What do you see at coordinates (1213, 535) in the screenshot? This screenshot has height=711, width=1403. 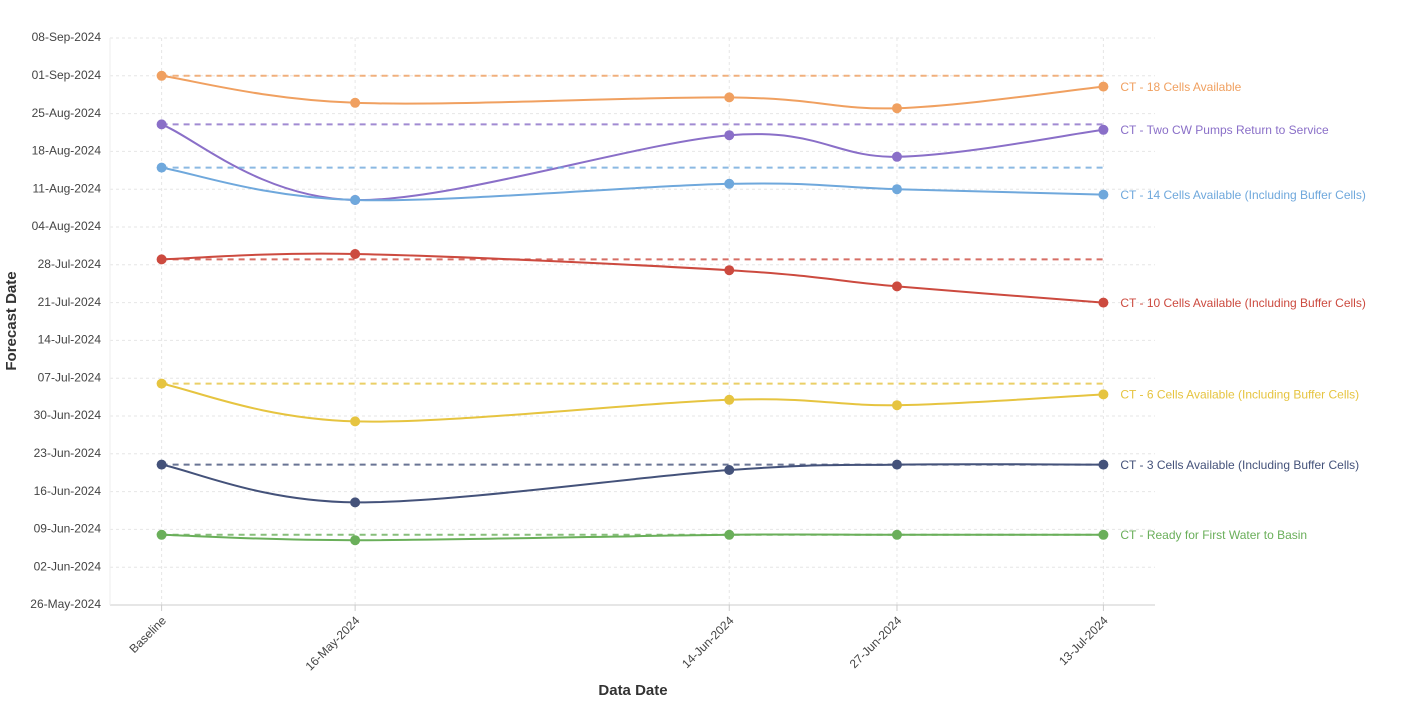 I see `series-label: CT - Ready for First Water to Basin` at bounding box center [1213, 535].